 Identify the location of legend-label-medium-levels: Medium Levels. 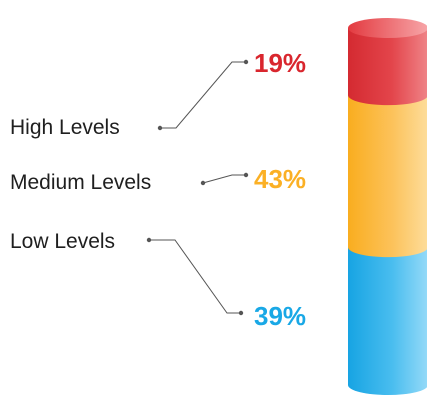
(80, 182).